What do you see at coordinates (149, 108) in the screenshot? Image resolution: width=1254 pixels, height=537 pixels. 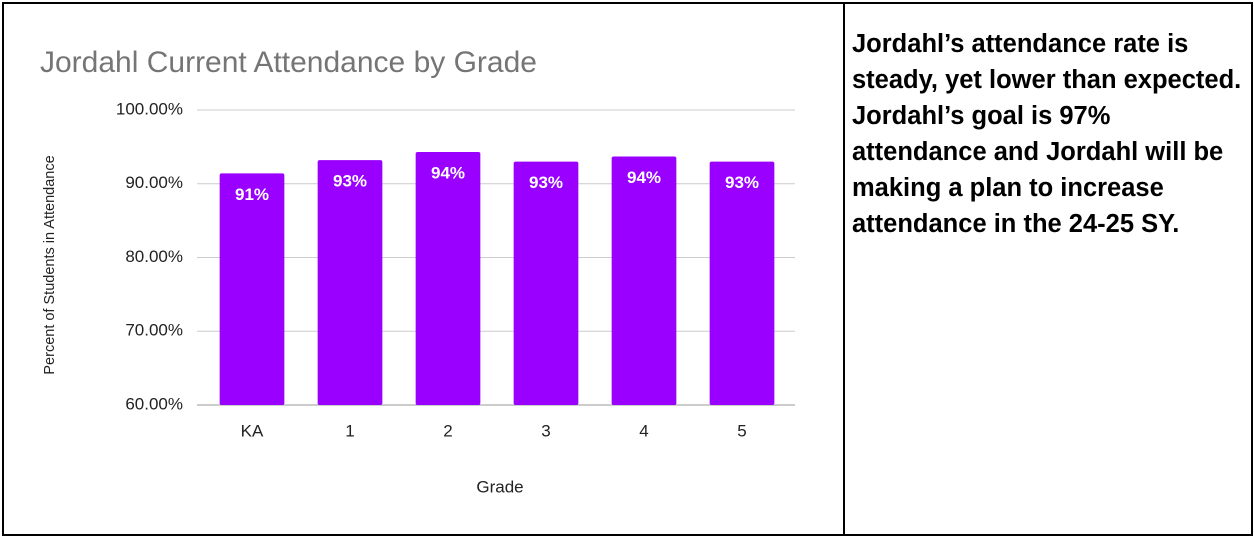 I see `y-tick-label: 100.00%` at bounding box center [149, 108].